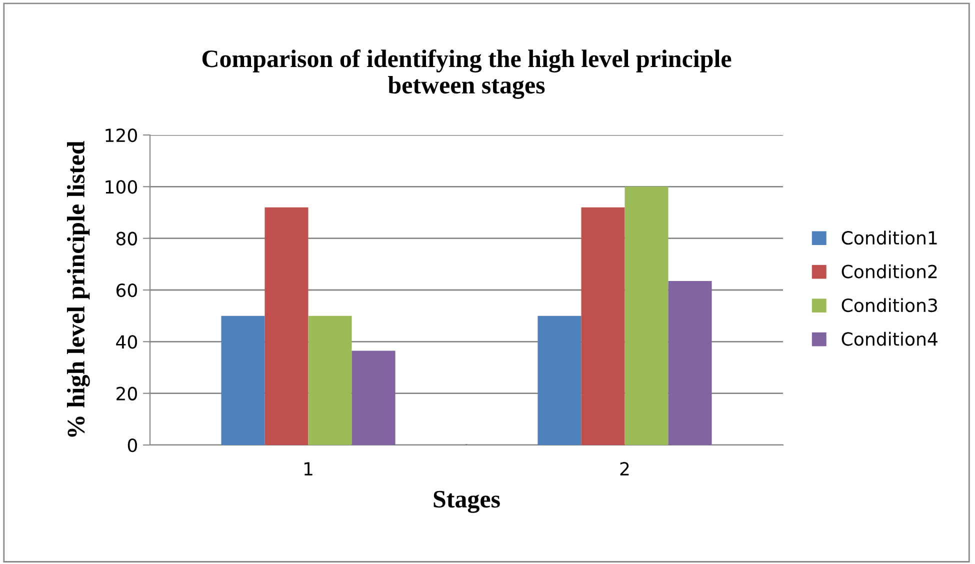 This screenshot has width=975, height=564. Describe the element at coordinates (889, 271) in the screenshot. I see `legend-label: Condition2` at that location.